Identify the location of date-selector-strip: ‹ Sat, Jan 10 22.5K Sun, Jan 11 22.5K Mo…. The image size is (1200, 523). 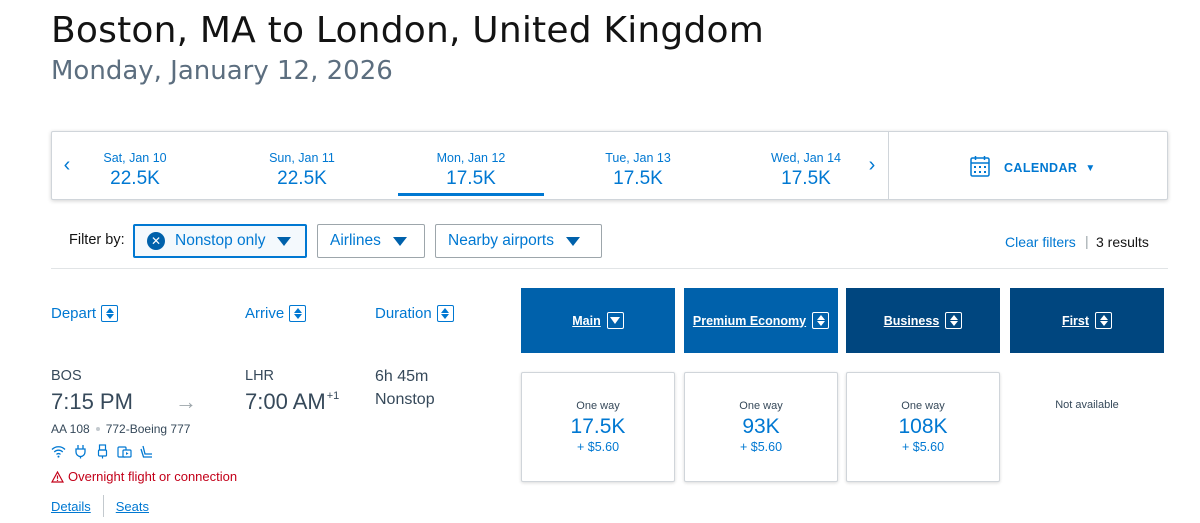
(609, 165).